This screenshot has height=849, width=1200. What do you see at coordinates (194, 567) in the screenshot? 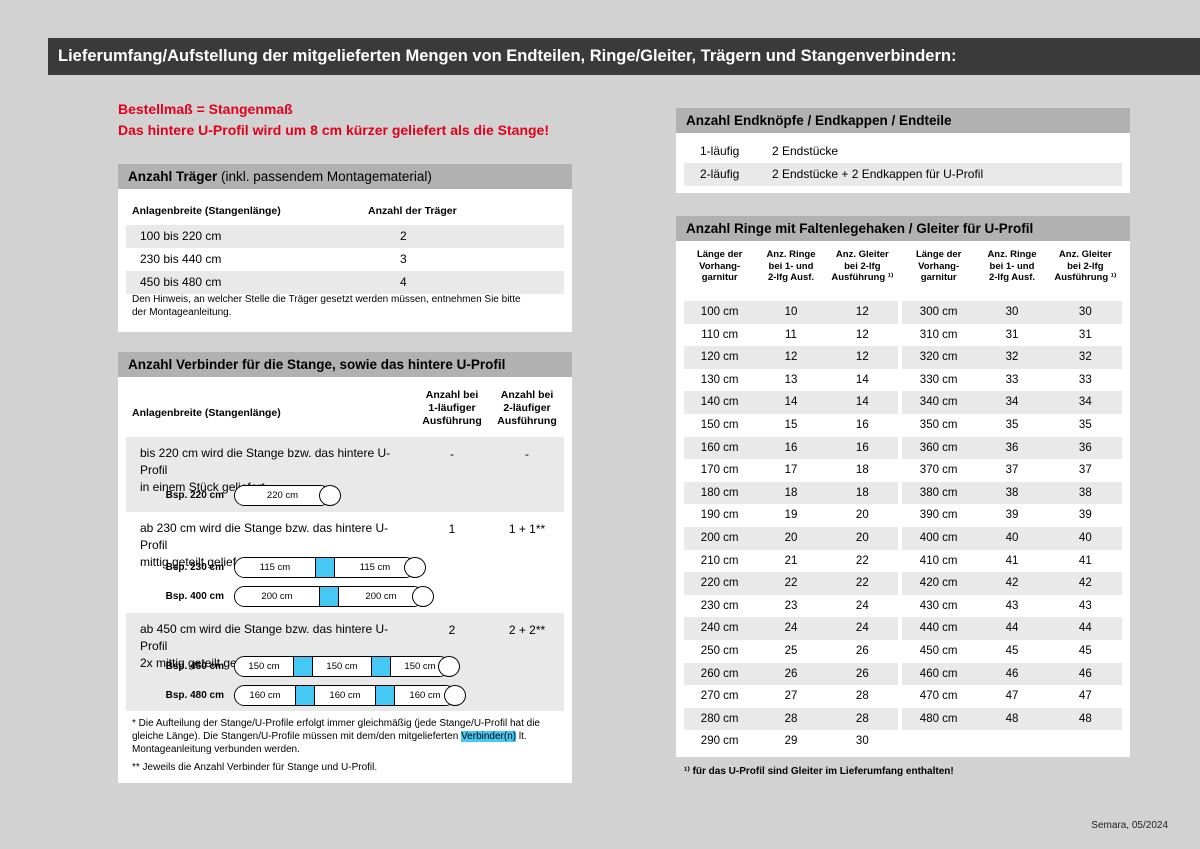
I see `example-label: Bsp. 230 cm` at bounding box center [194, 567].